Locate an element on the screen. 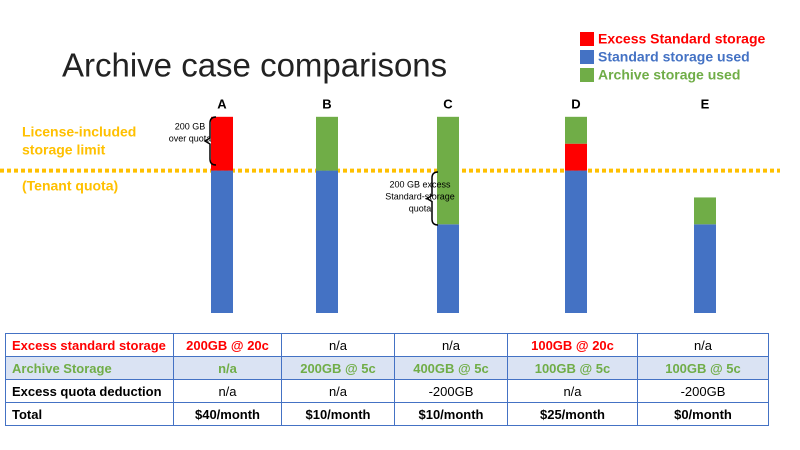 This screenshot has width=800, height=450. category-label: B is located at coordinates (326, 103).